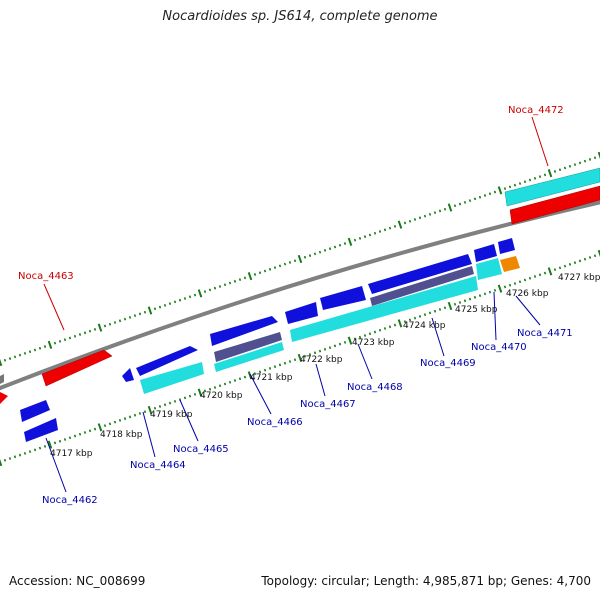  What do you see at coordinates (476, 310) in the screenshot?
I see `scale-label: 4725 kbp` at bounding box center [476, 310].